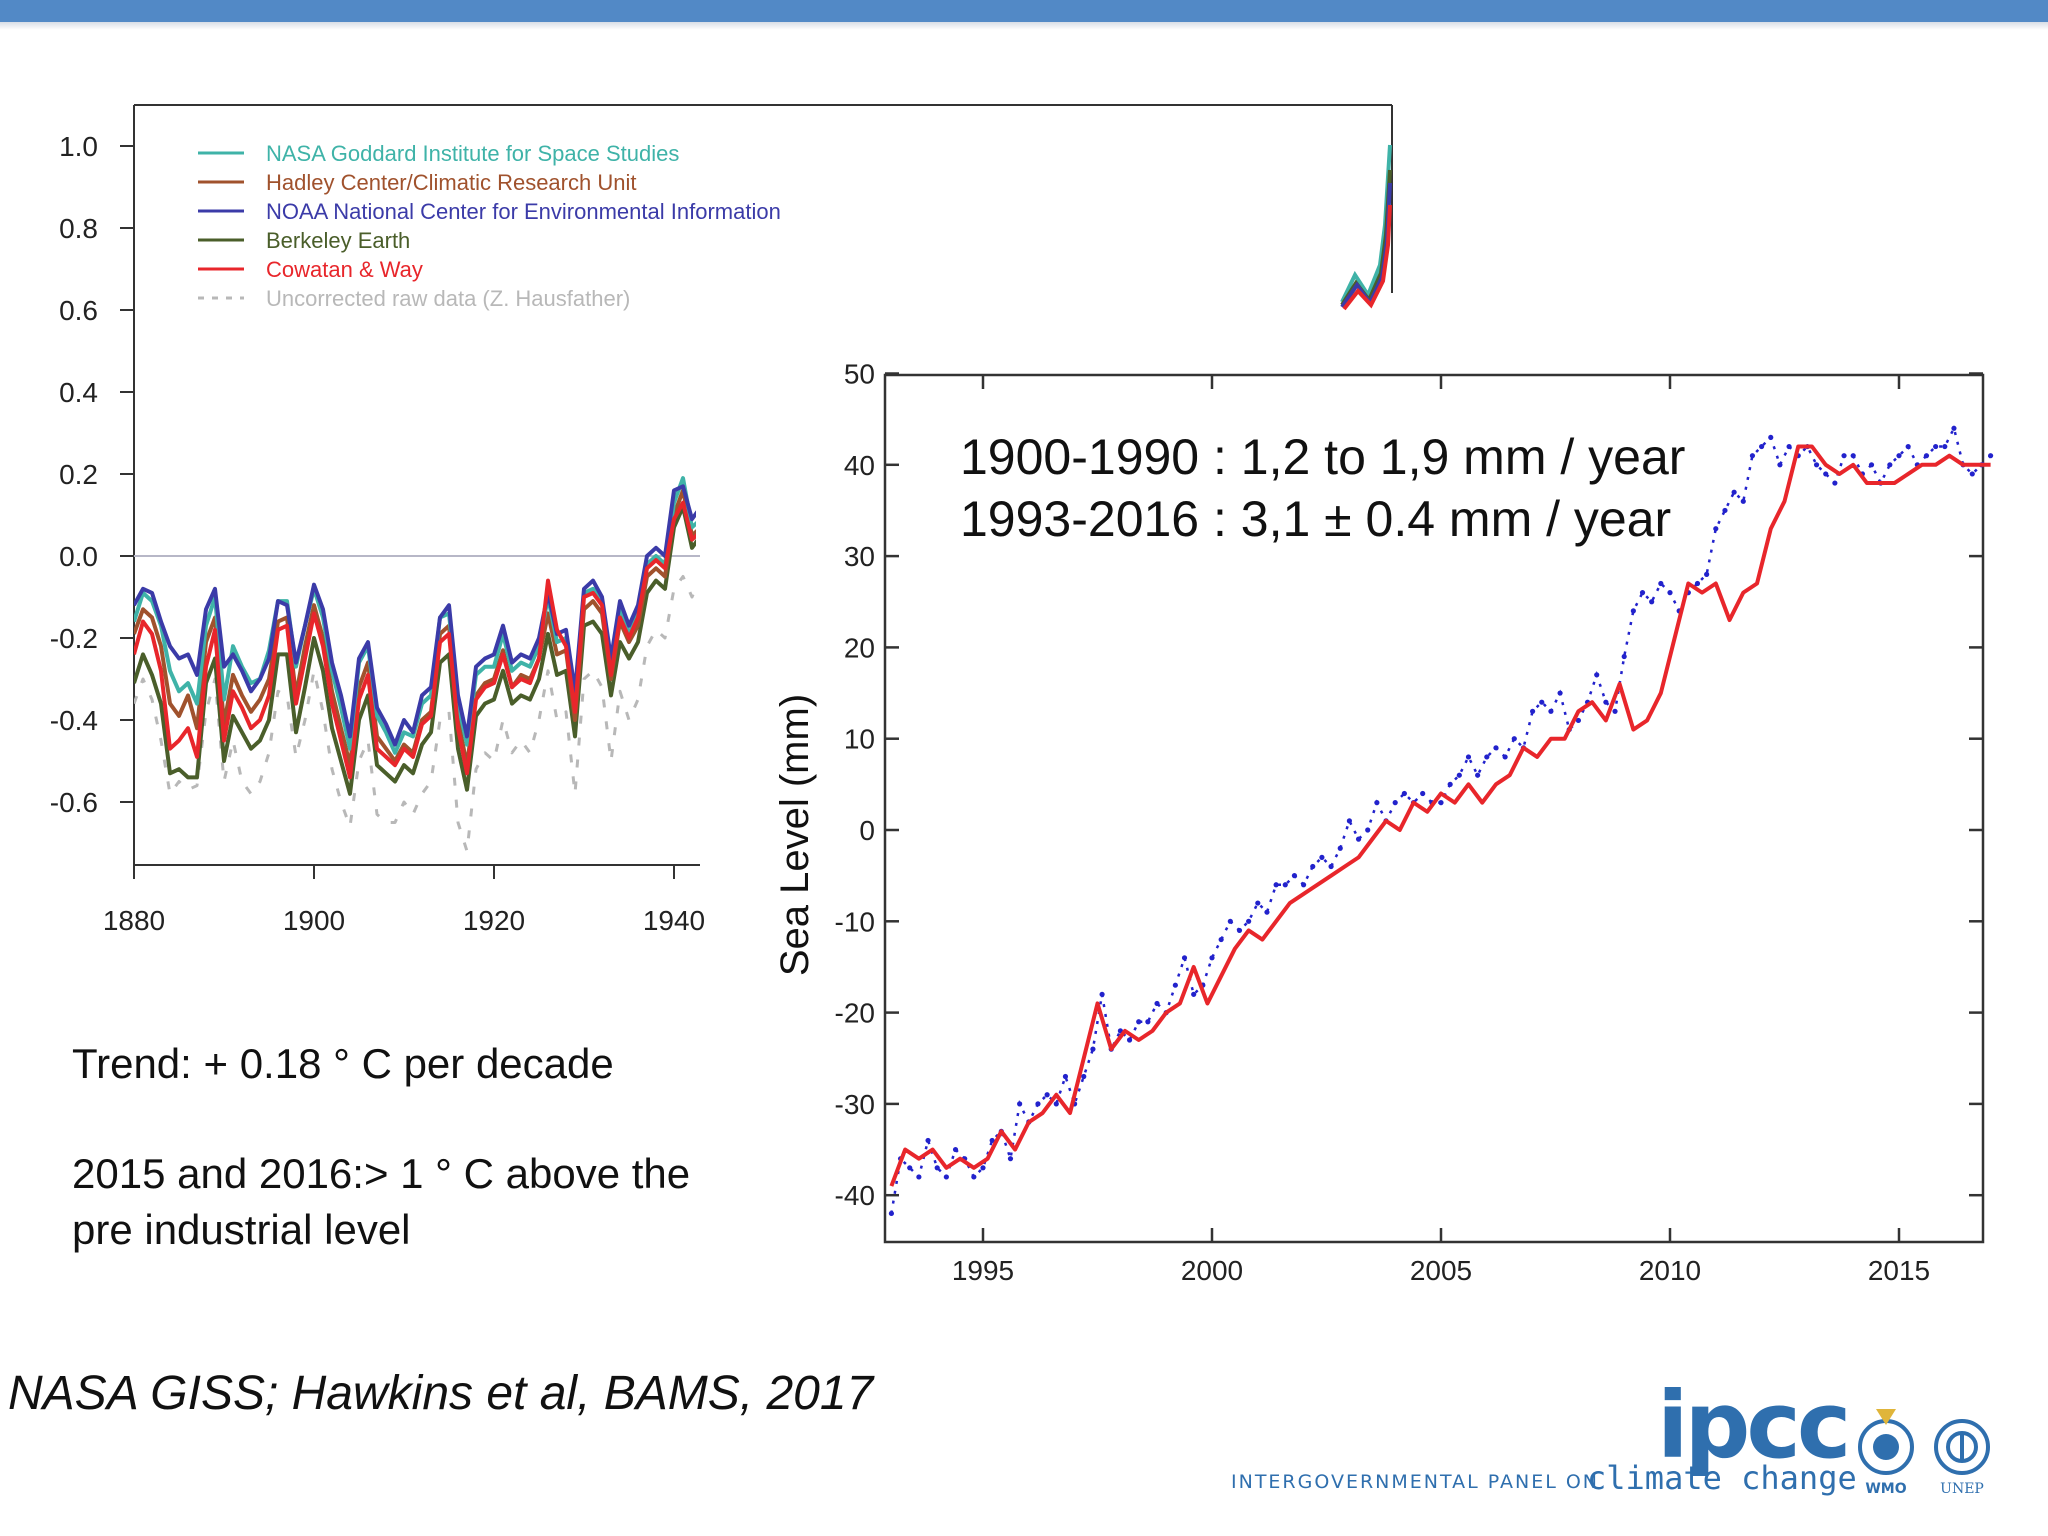  What do you see at coordinates (472, 153) in the screenshot?
I see `legend-label: NASA Goddard Institute for Space Studies` at bounding box center [472, 153].